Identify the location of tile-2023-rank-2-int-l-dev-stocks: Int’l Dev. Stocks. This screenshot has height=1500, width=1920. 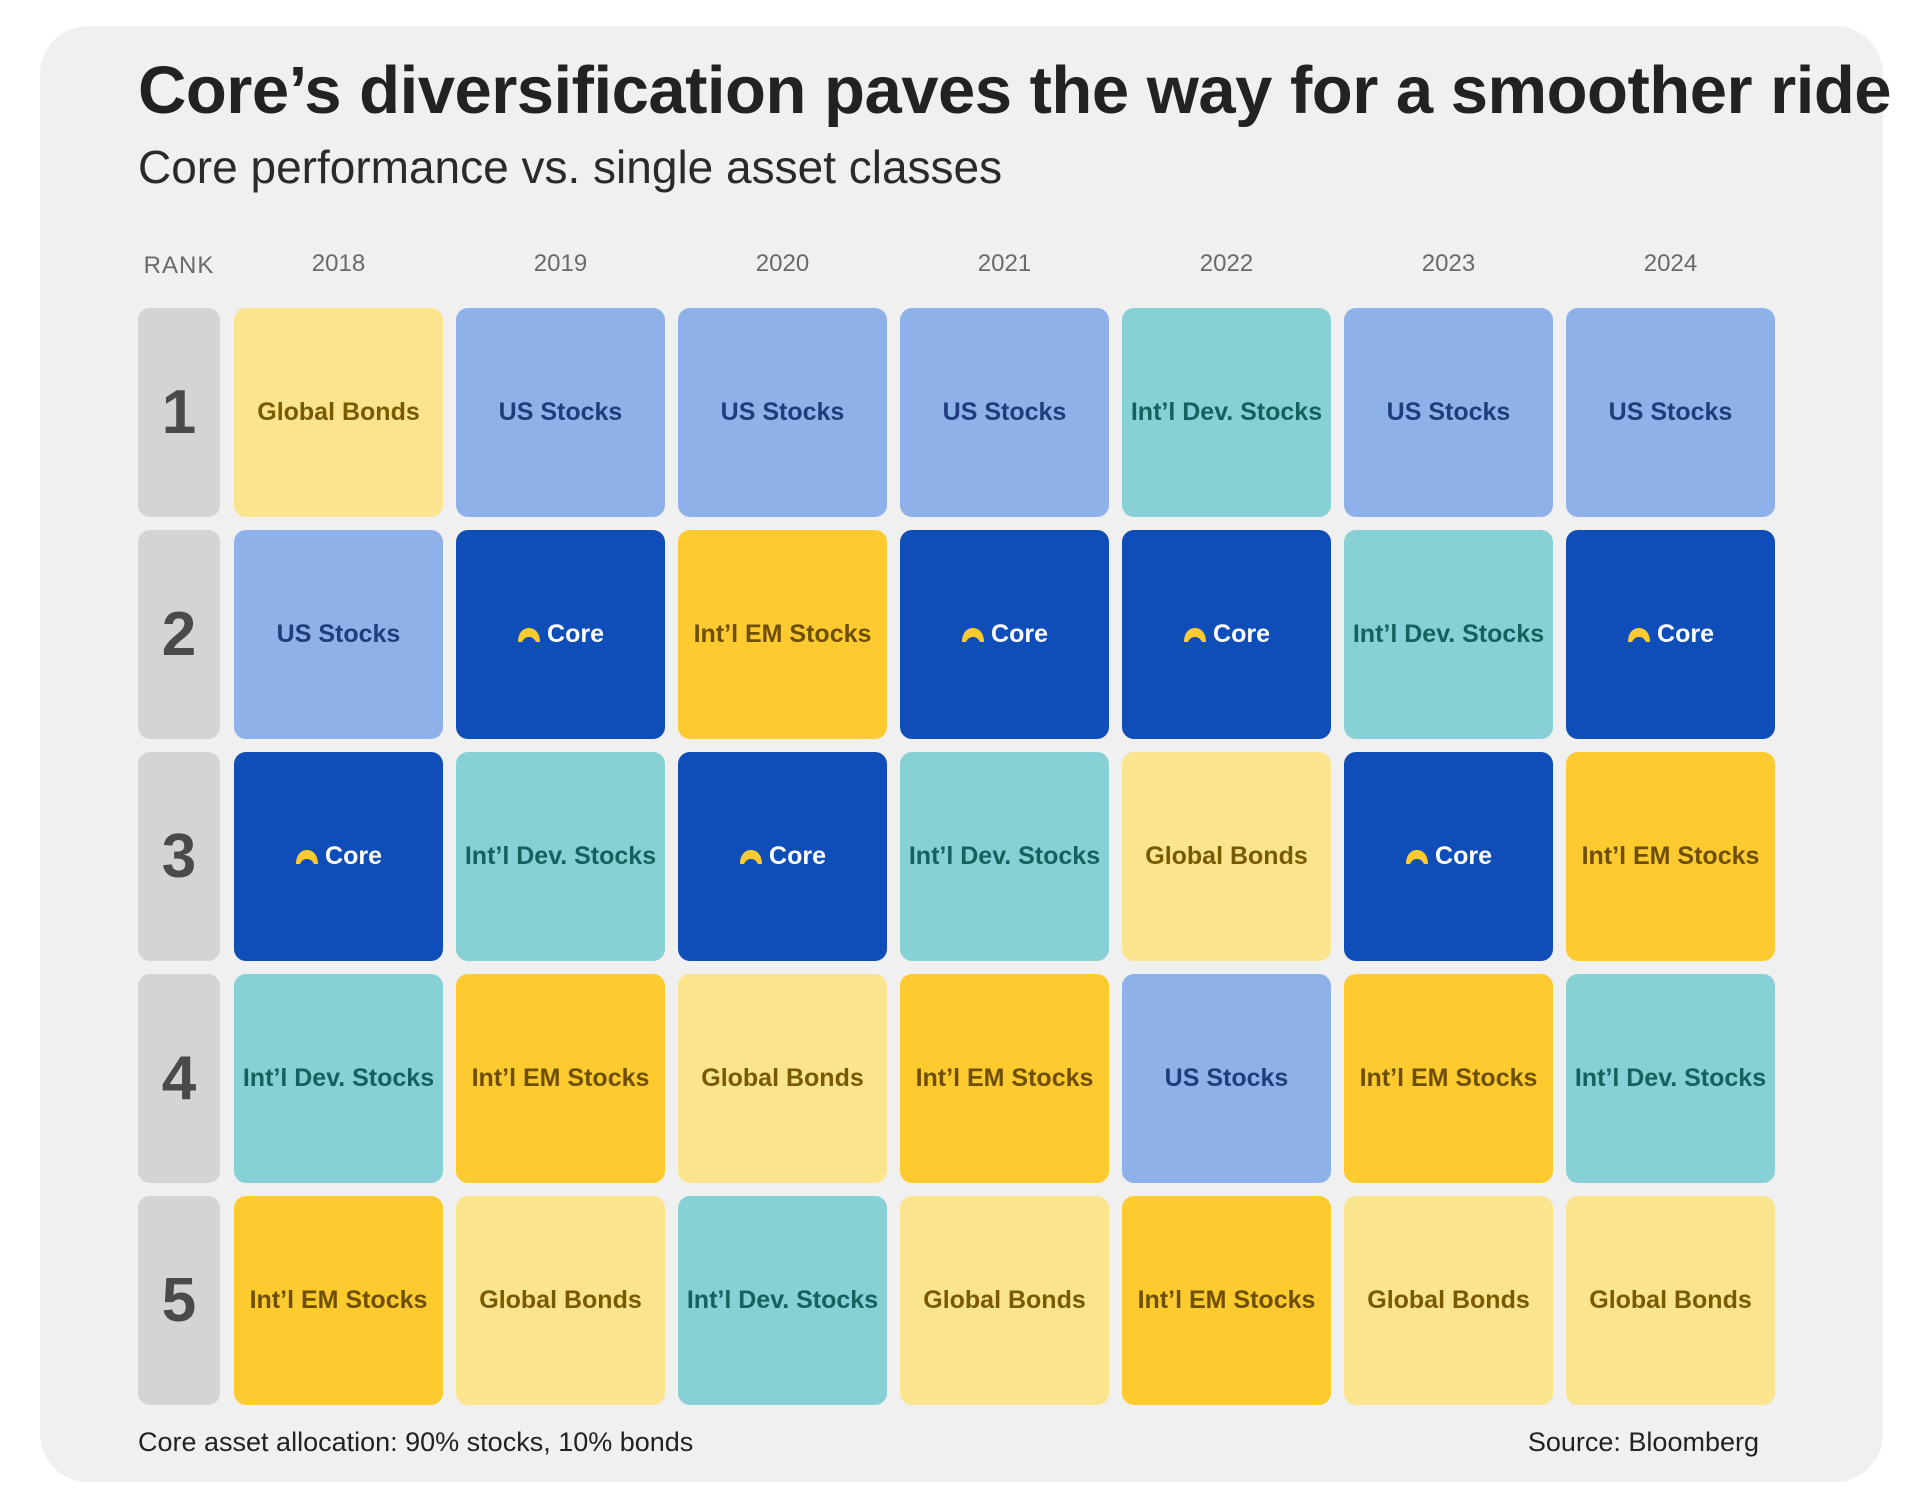
(1448, 634).